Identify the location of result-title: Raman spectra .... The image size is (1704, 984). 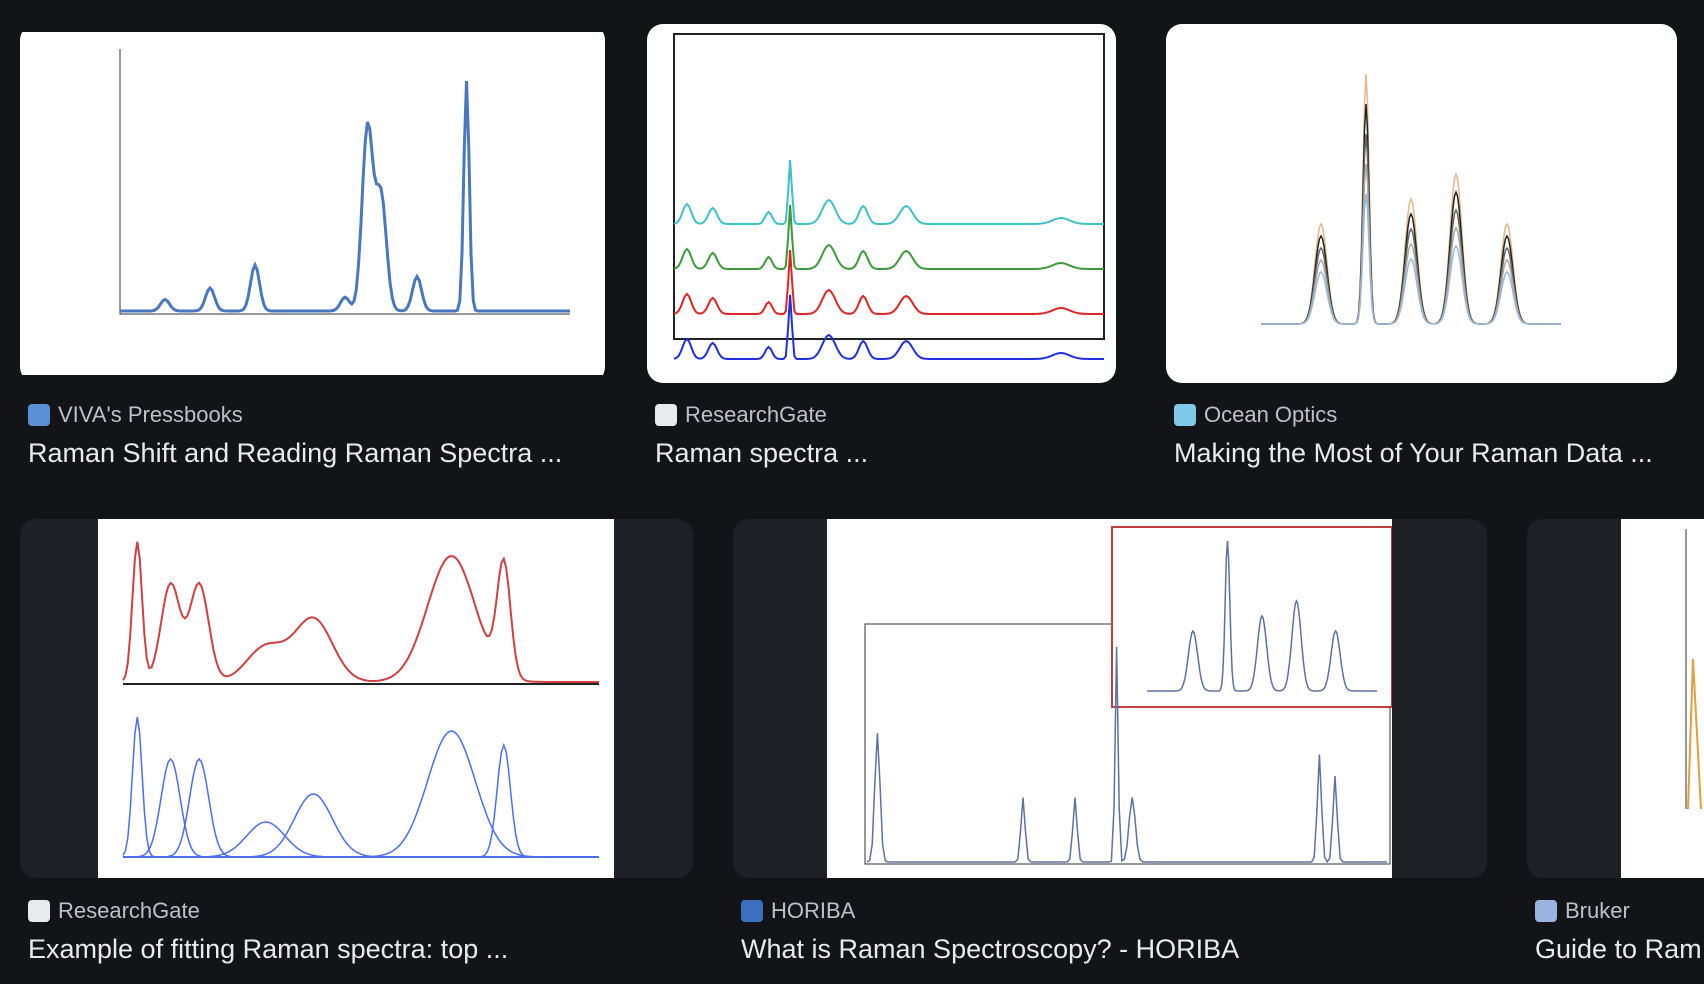
(762, 453).